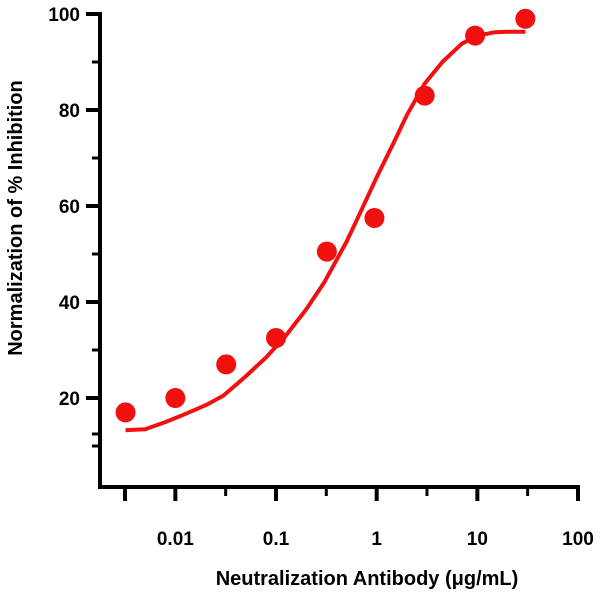 This screenshot has height=597, width=600. I want to click on x-axis-title: Neutralization Antibody (μg/mL), so click(367, 579).